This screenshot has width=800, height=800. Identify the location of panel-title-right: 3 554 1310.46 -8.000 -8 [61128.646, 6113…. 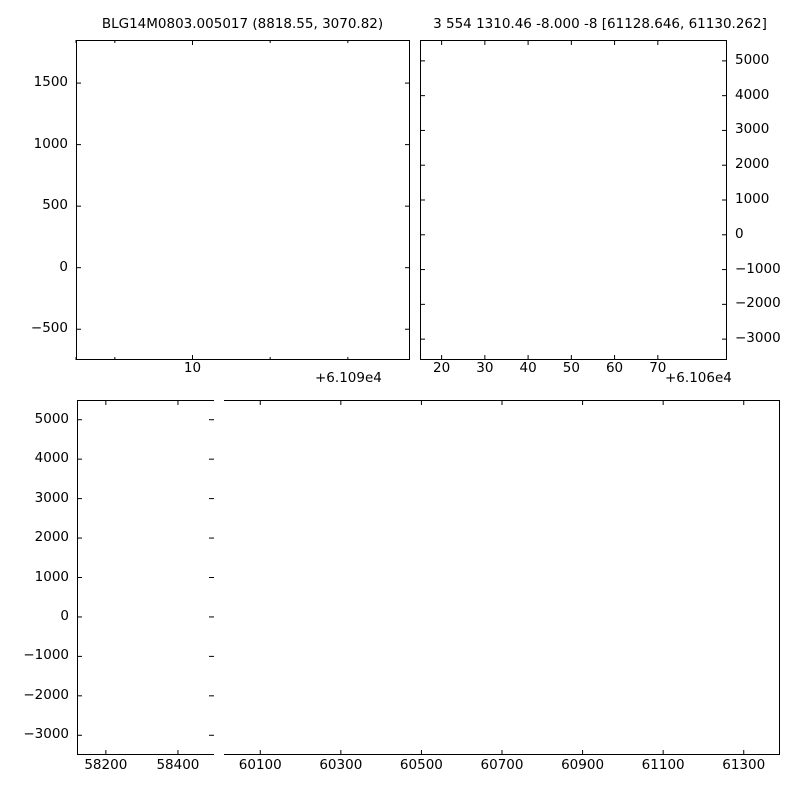
(600, 24).